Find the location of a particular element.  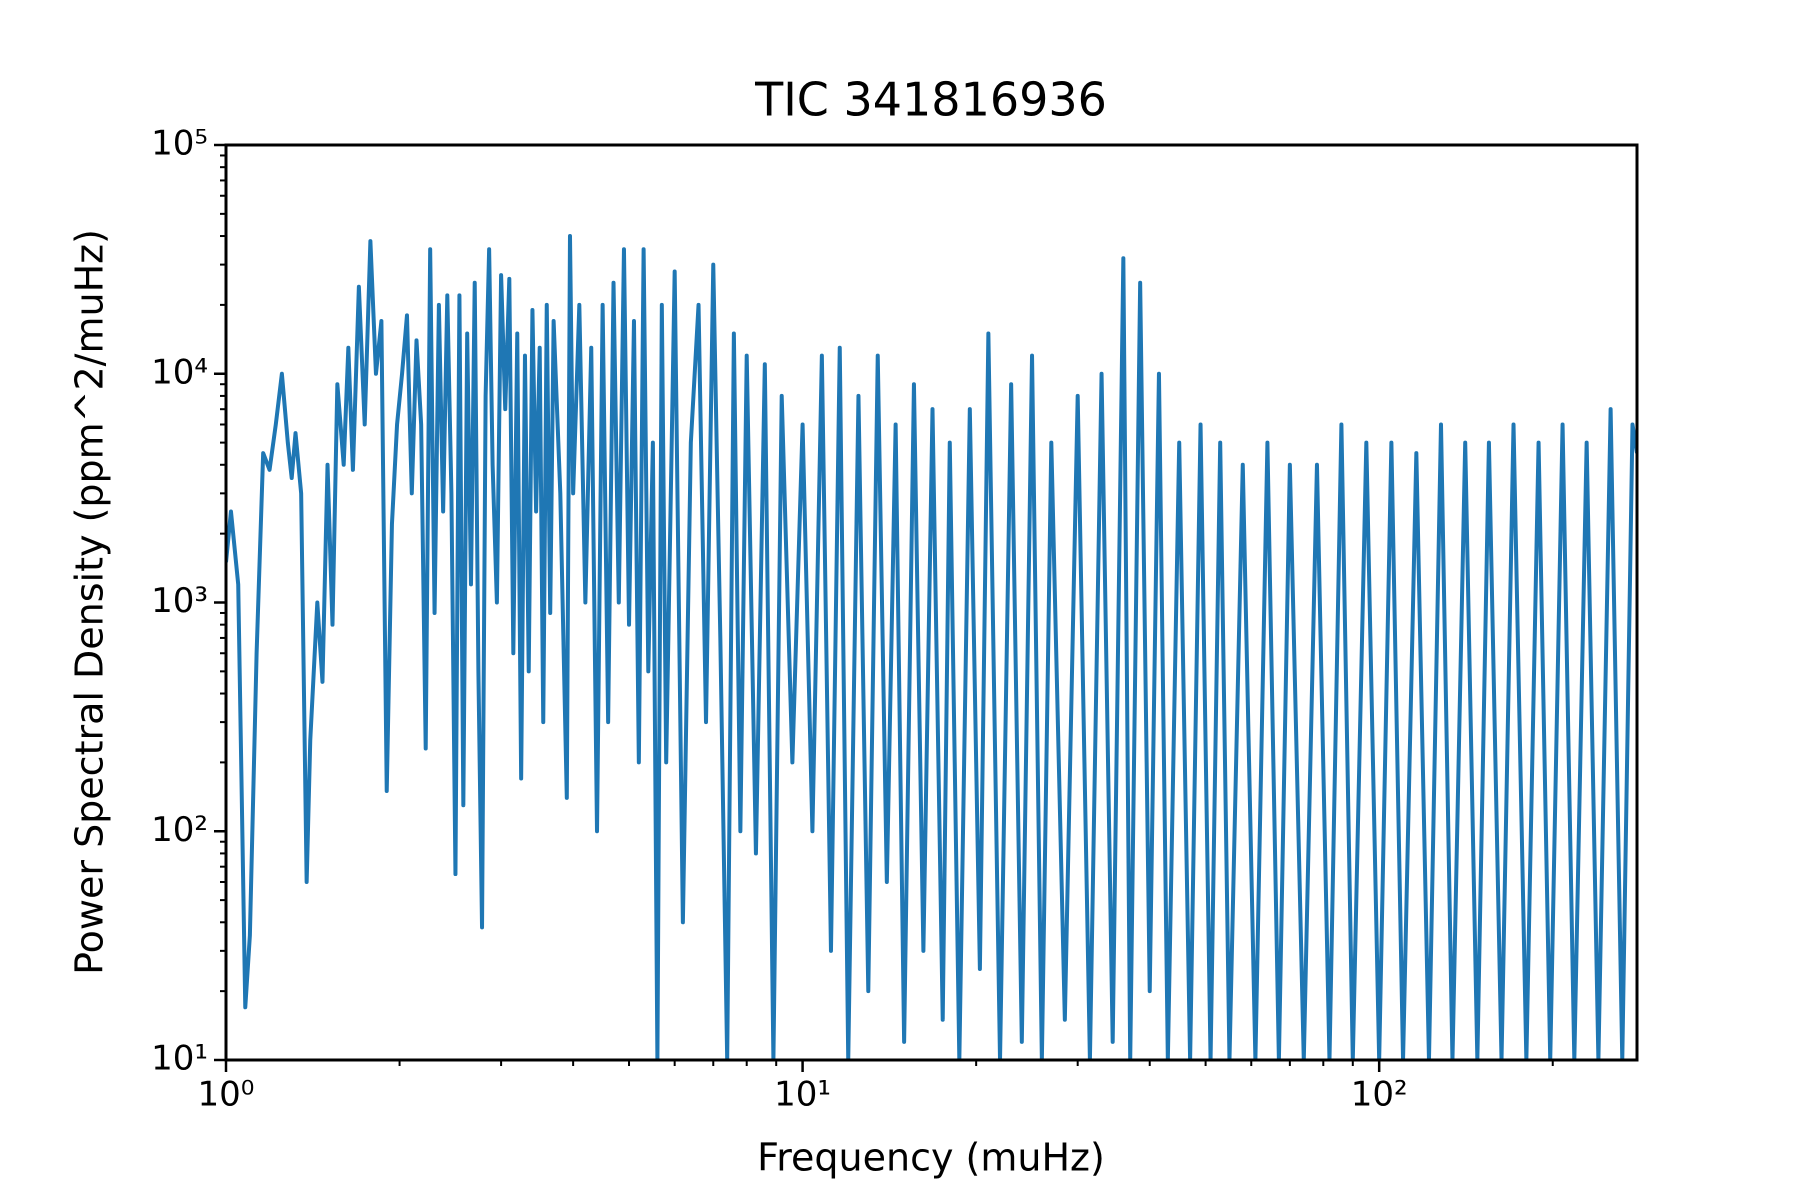

y-axis-label: Power Spectral Density (ppm^2/muHz) is located at coordinates (90, 602).